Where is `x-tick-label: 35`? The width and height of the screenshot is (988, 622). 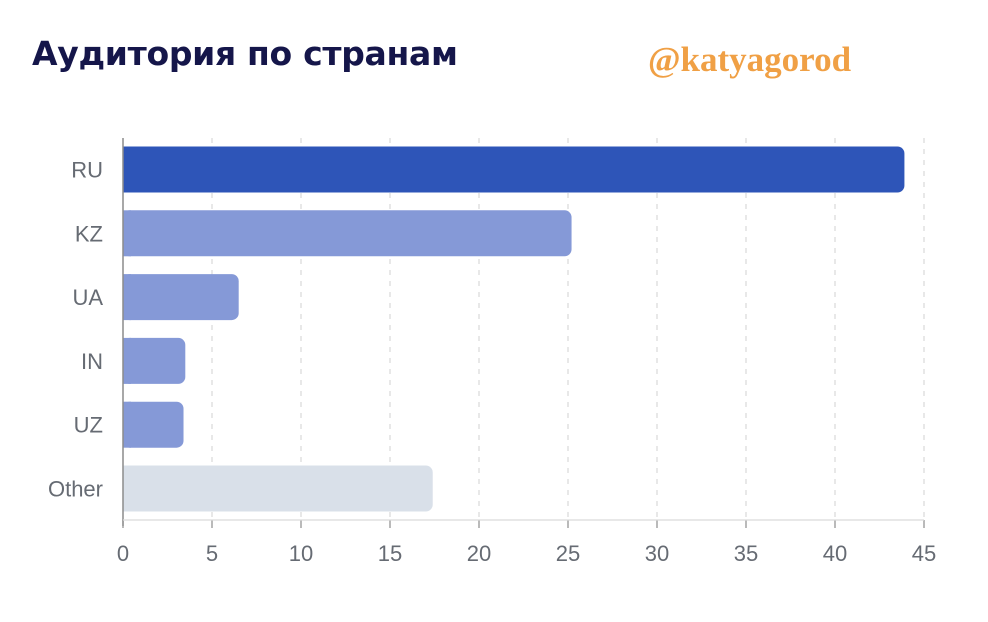 x-tick-label: 35 is located at coordinates (746, 553).